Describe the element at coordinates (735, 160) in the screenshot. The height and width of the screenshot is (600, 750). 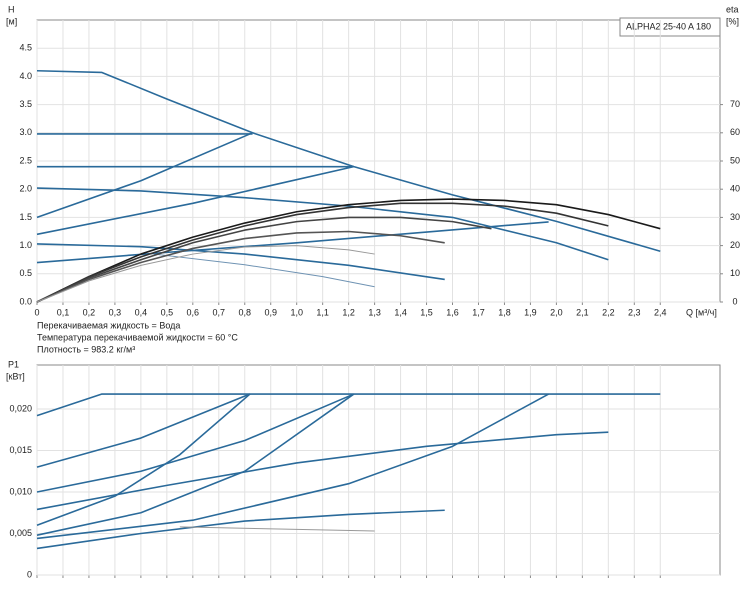
I see `y2-tick-label: 50` at that location.